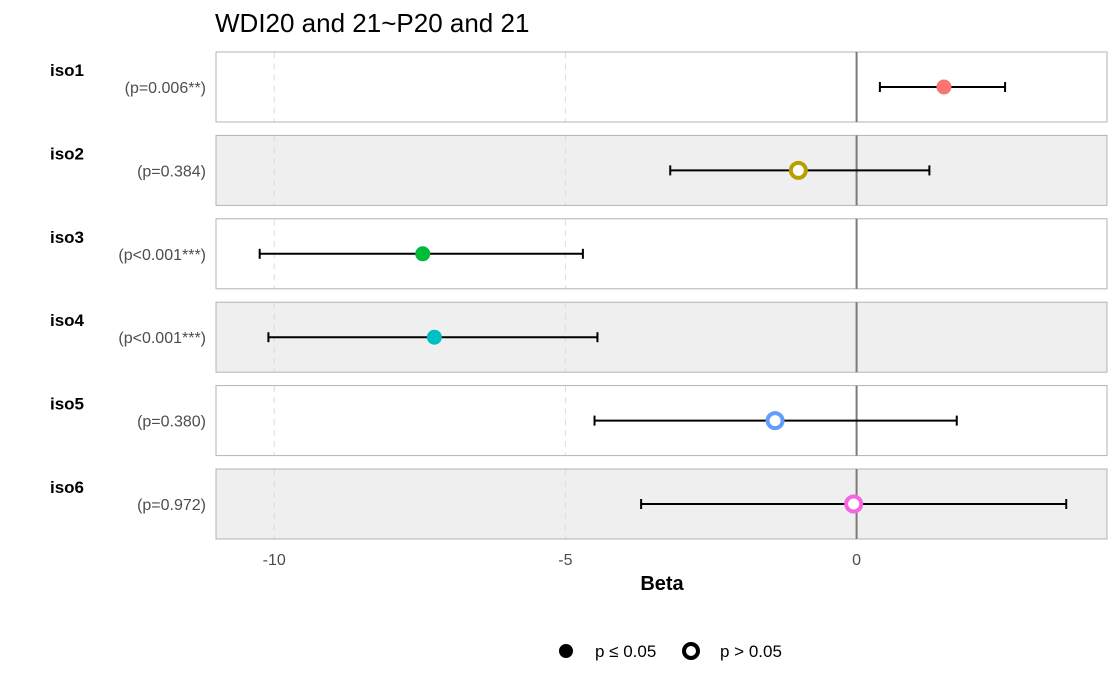  I want to click on row-label: iso3, so click(67, 237).